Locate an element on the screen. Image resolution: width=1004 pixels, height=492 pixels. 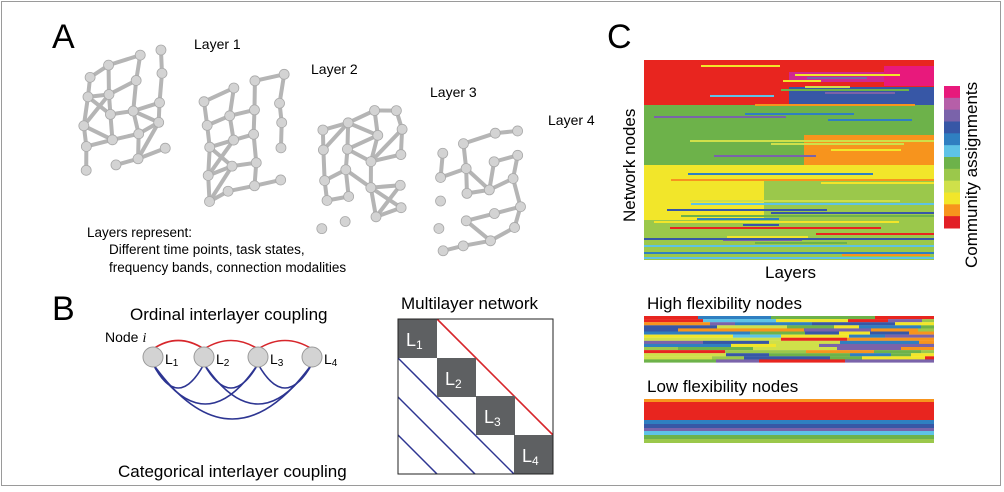
layer-1-label: Layer 1 is located at coordinates (217, 44).